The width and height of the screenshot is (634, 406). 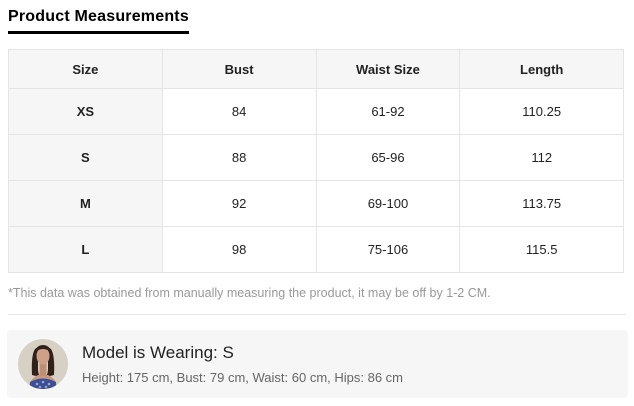 I want to click on page-title: Product Measurements, so click(x=98, y=21).